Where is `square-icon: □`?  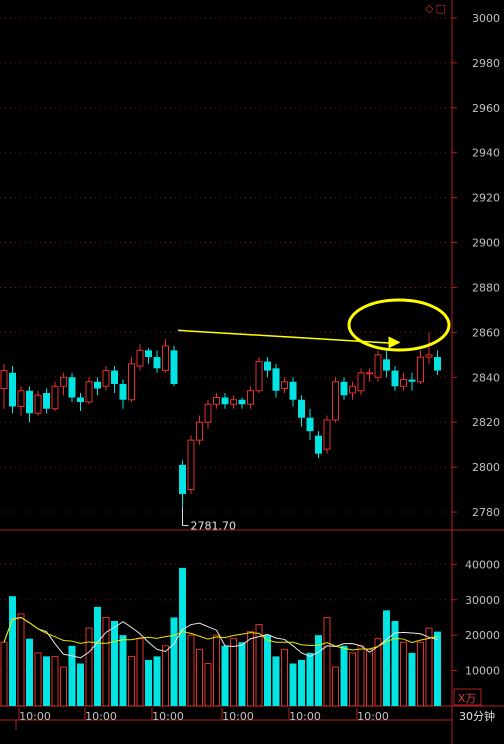
square-icon: □ is located at coordinates (440, 8).